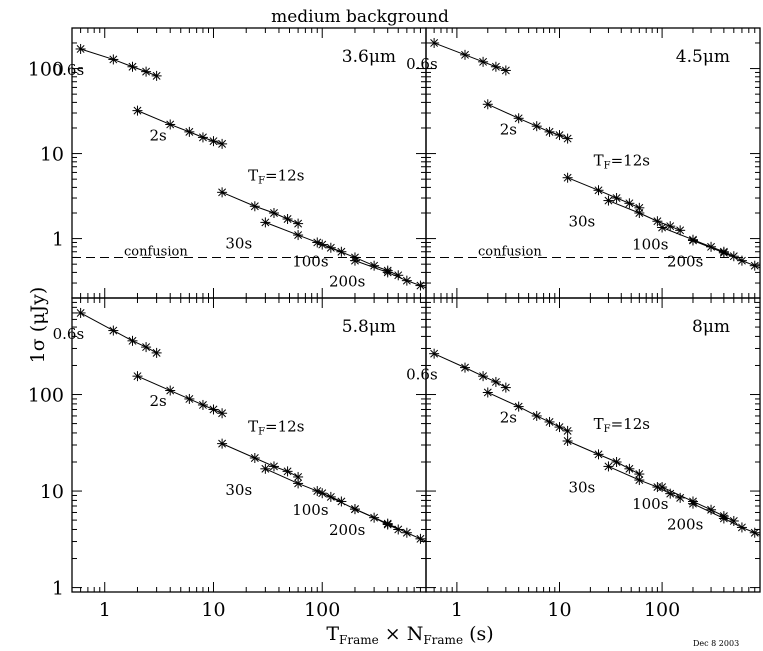  I want to click on x-tick-label: 100, so click(322, 610).